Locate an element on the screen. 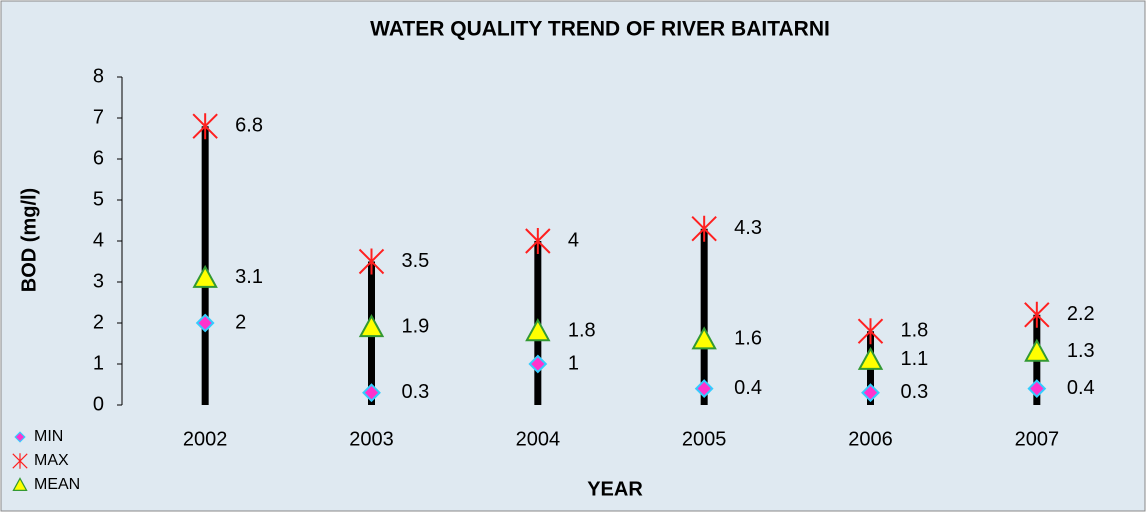  legend-label: MEAN is located at coordinates (57, 484).